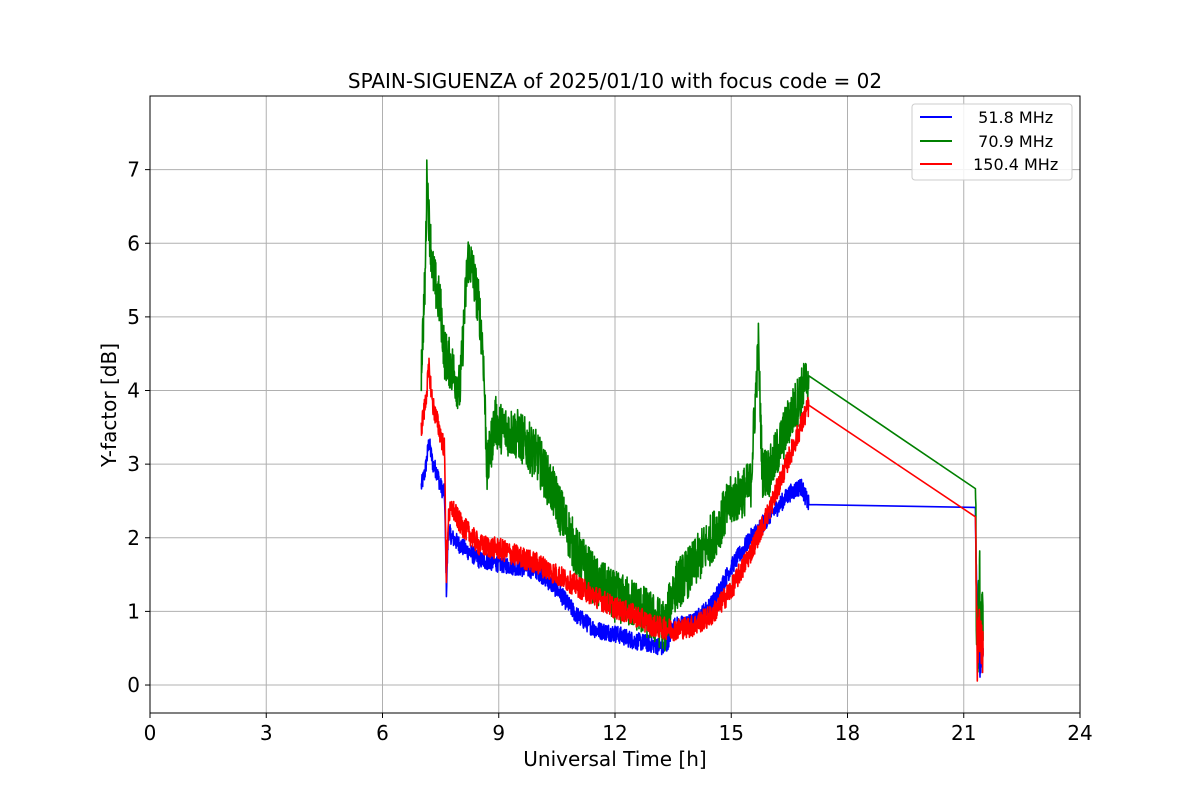 The image size is (1200, 800). I want to click on x-tick-label: 3, so click(266, 733).